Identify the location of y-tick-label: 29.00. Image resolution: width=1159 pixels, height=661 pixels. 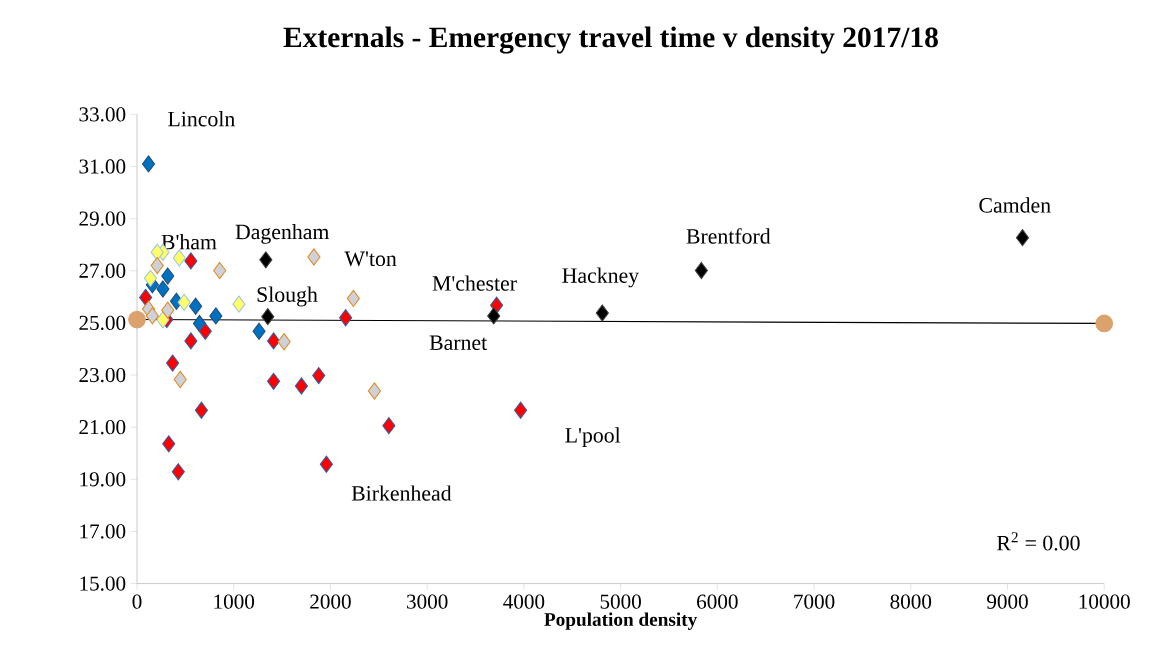
(102, 219).